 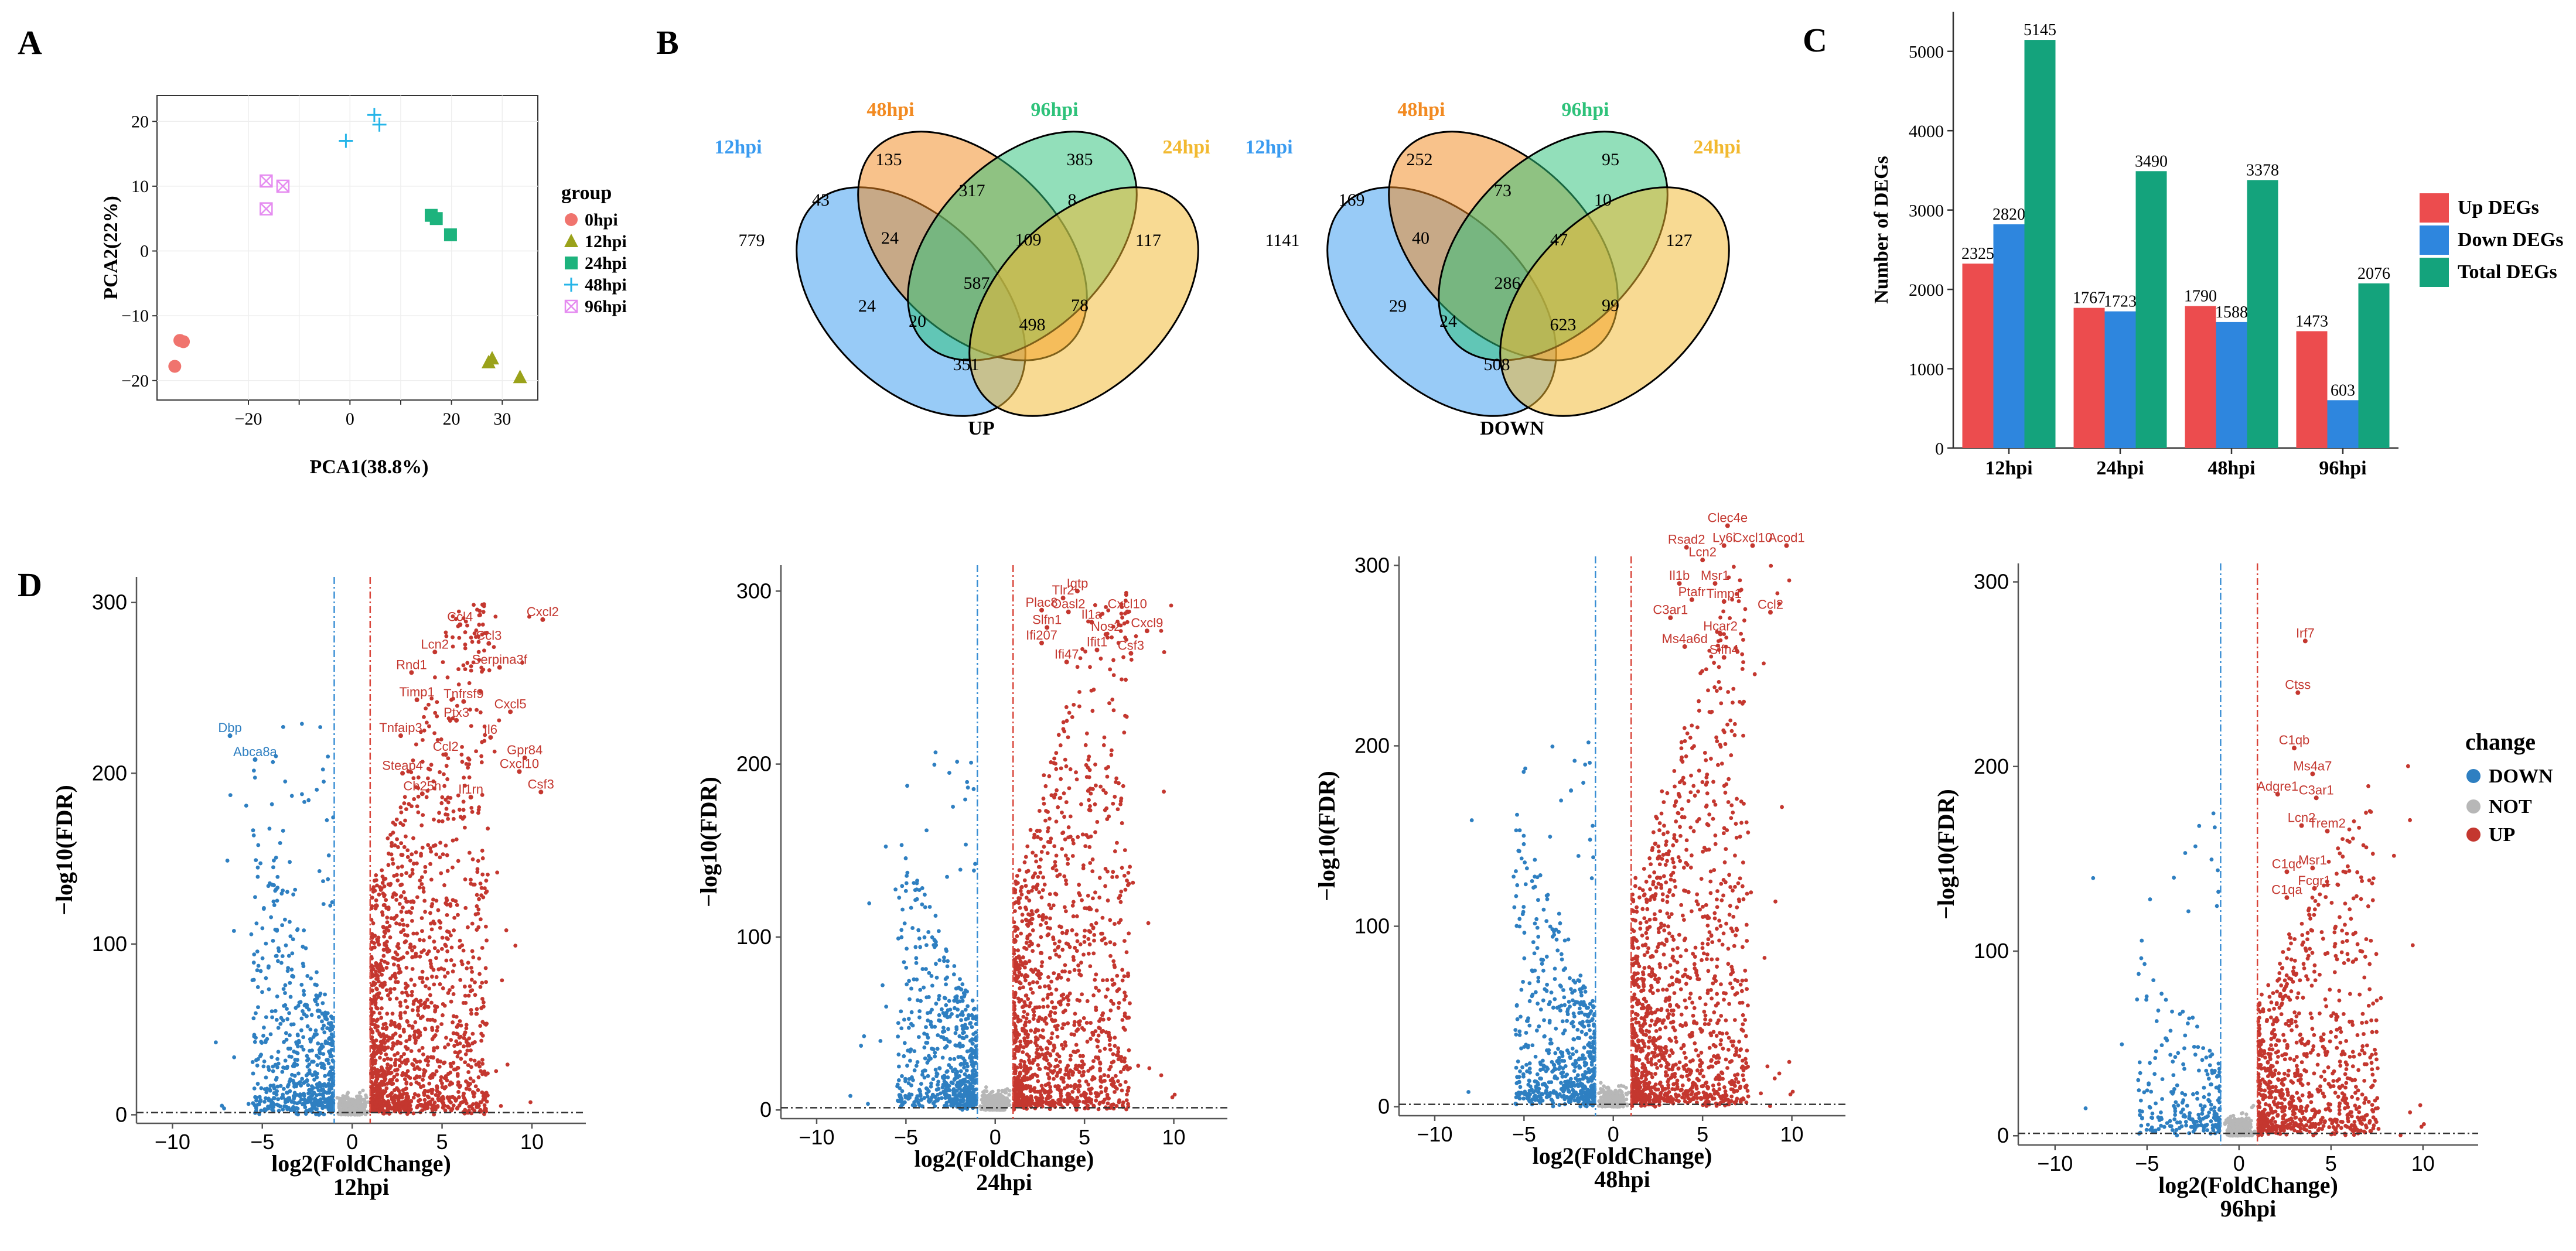 What do you see at coordinates (368, 467) in the screenshot?
I see `pca-x-label: PCA1(38.8%)` at bounding box center [368, 467].